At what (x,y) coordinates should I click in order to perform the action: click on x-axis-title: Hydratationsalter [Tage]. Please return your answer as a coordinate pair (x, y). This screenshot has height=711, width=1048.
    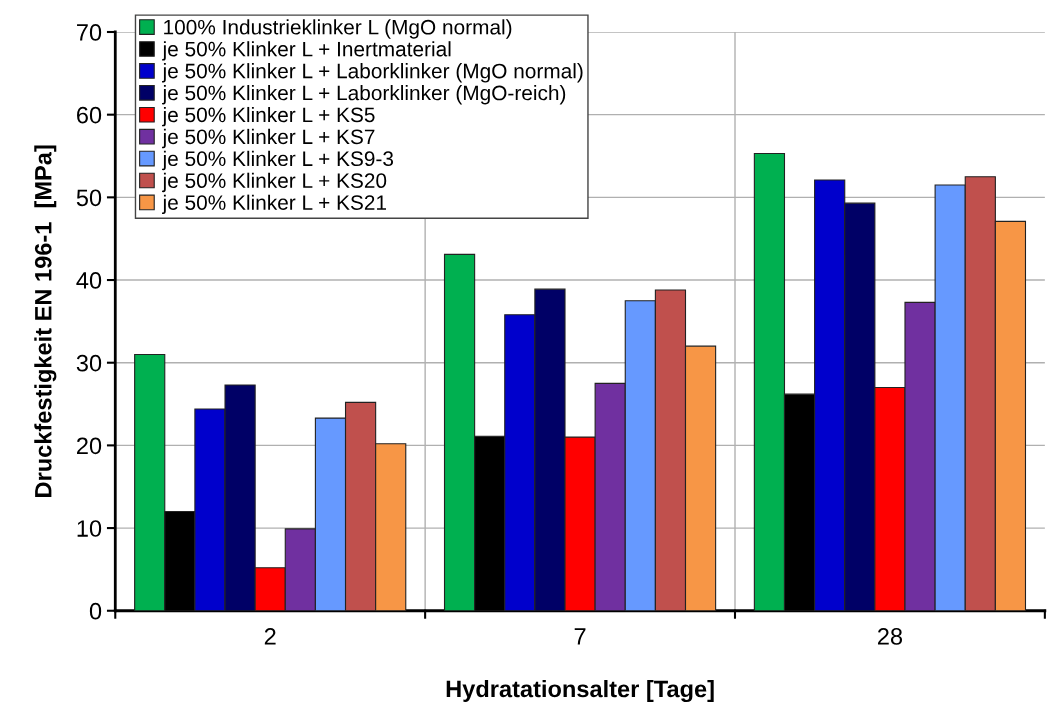
    Looking at the image, I should click on (580, 691).